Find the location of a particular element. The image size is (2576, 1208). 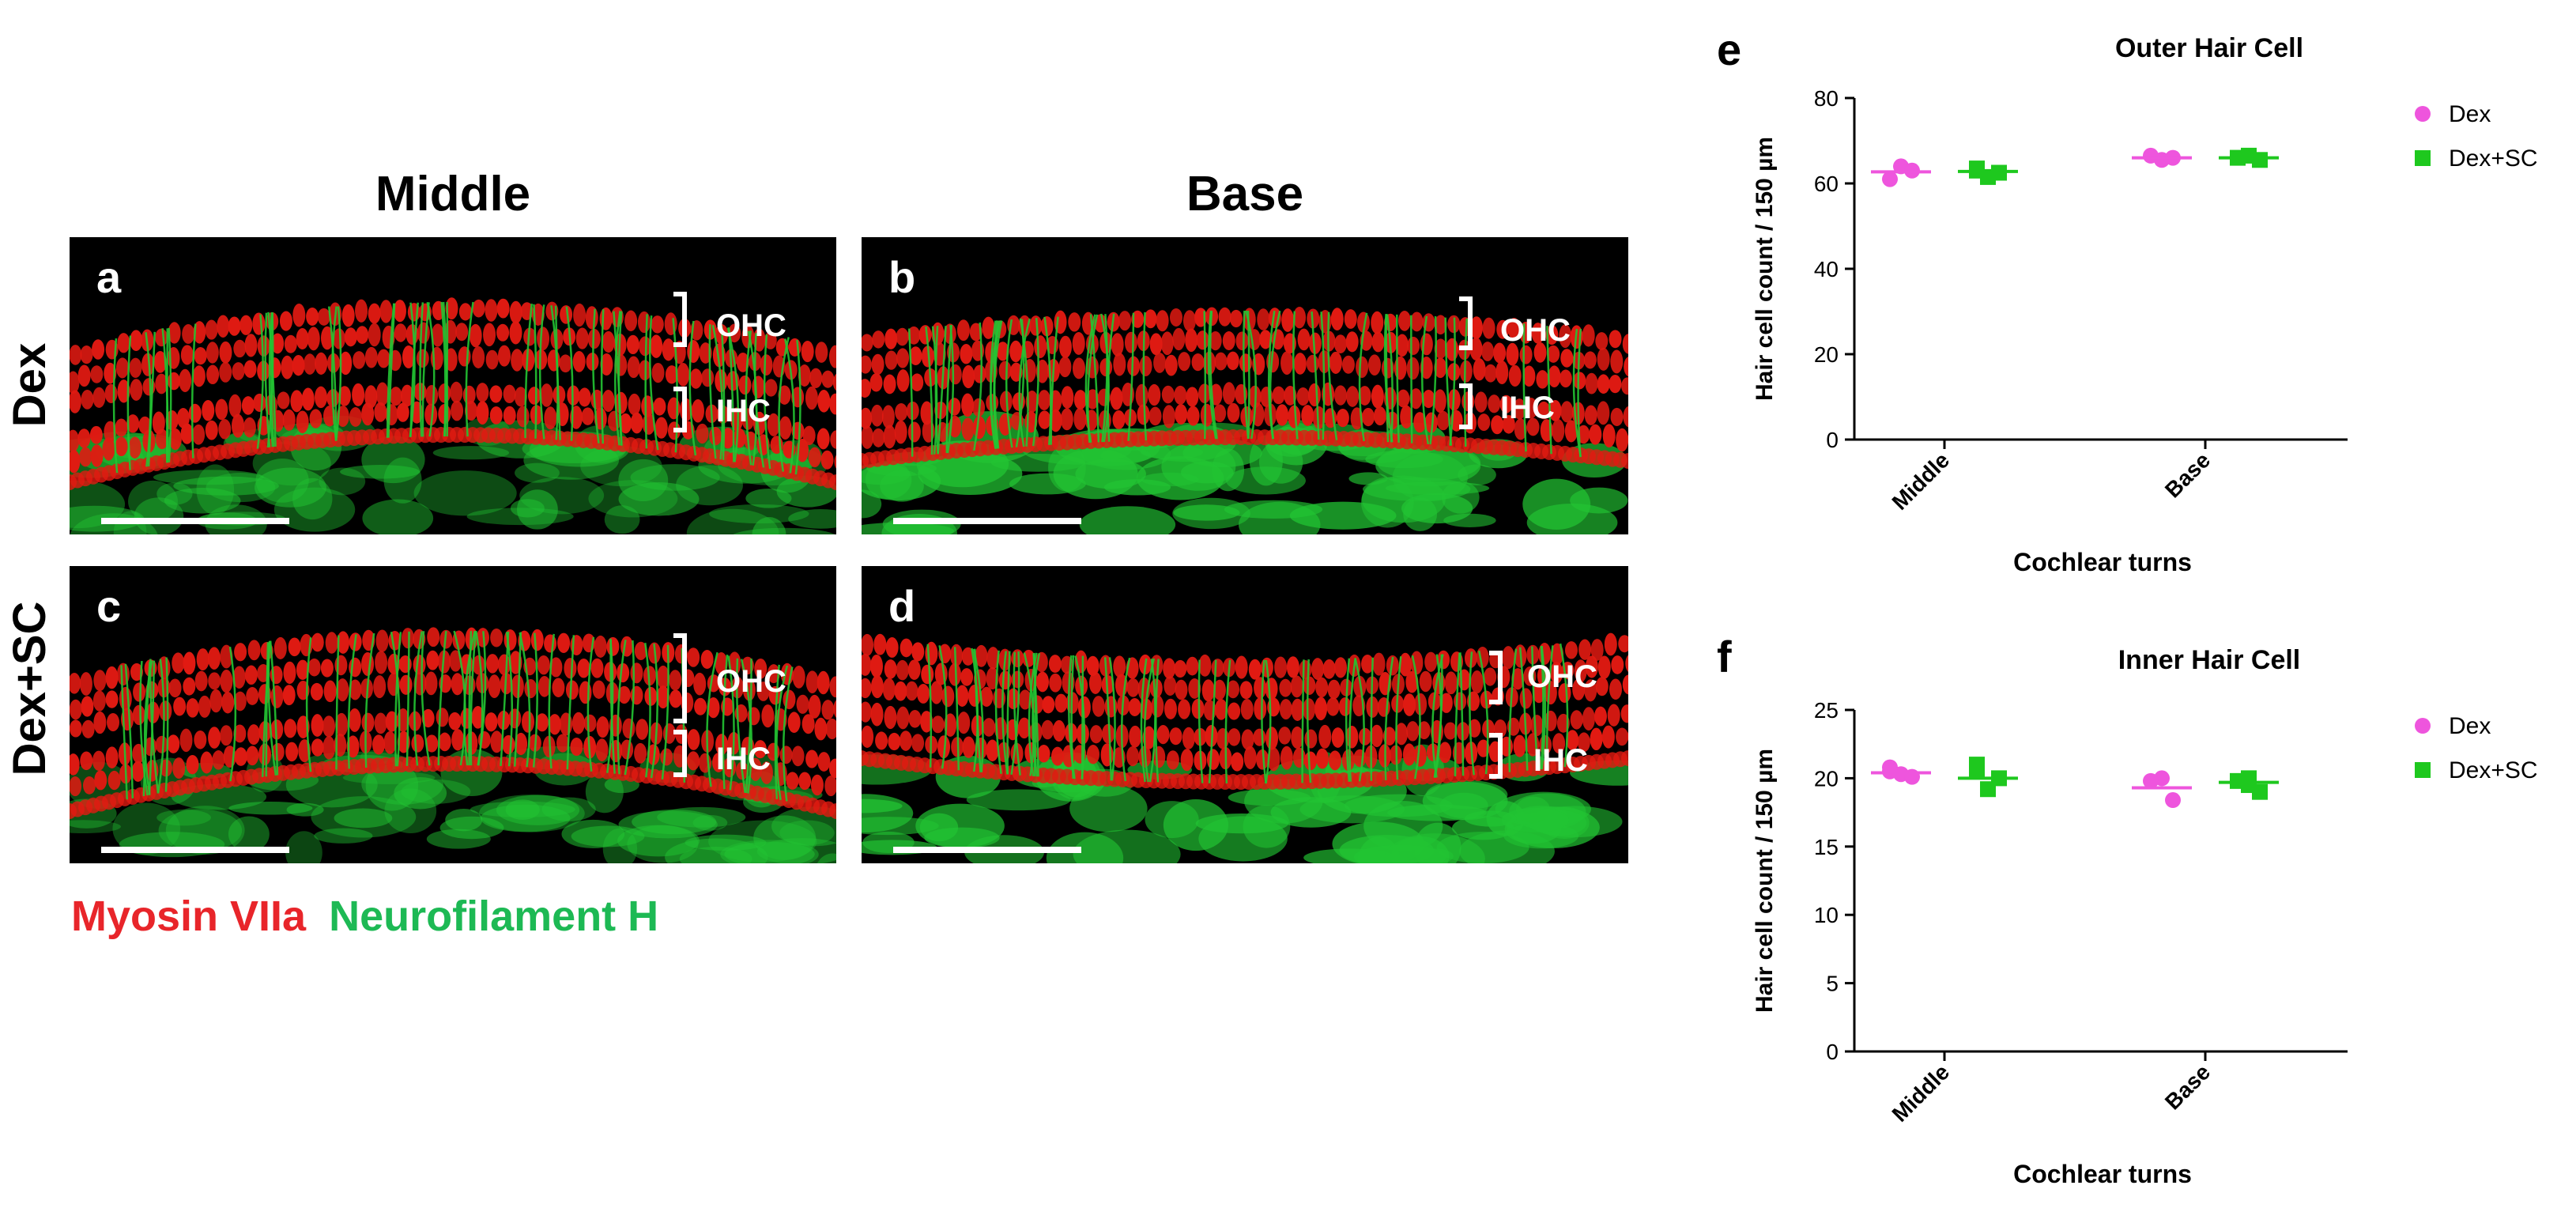

micrograph-panel-d: d OHC IHC is located at coordinates (1245, 714).